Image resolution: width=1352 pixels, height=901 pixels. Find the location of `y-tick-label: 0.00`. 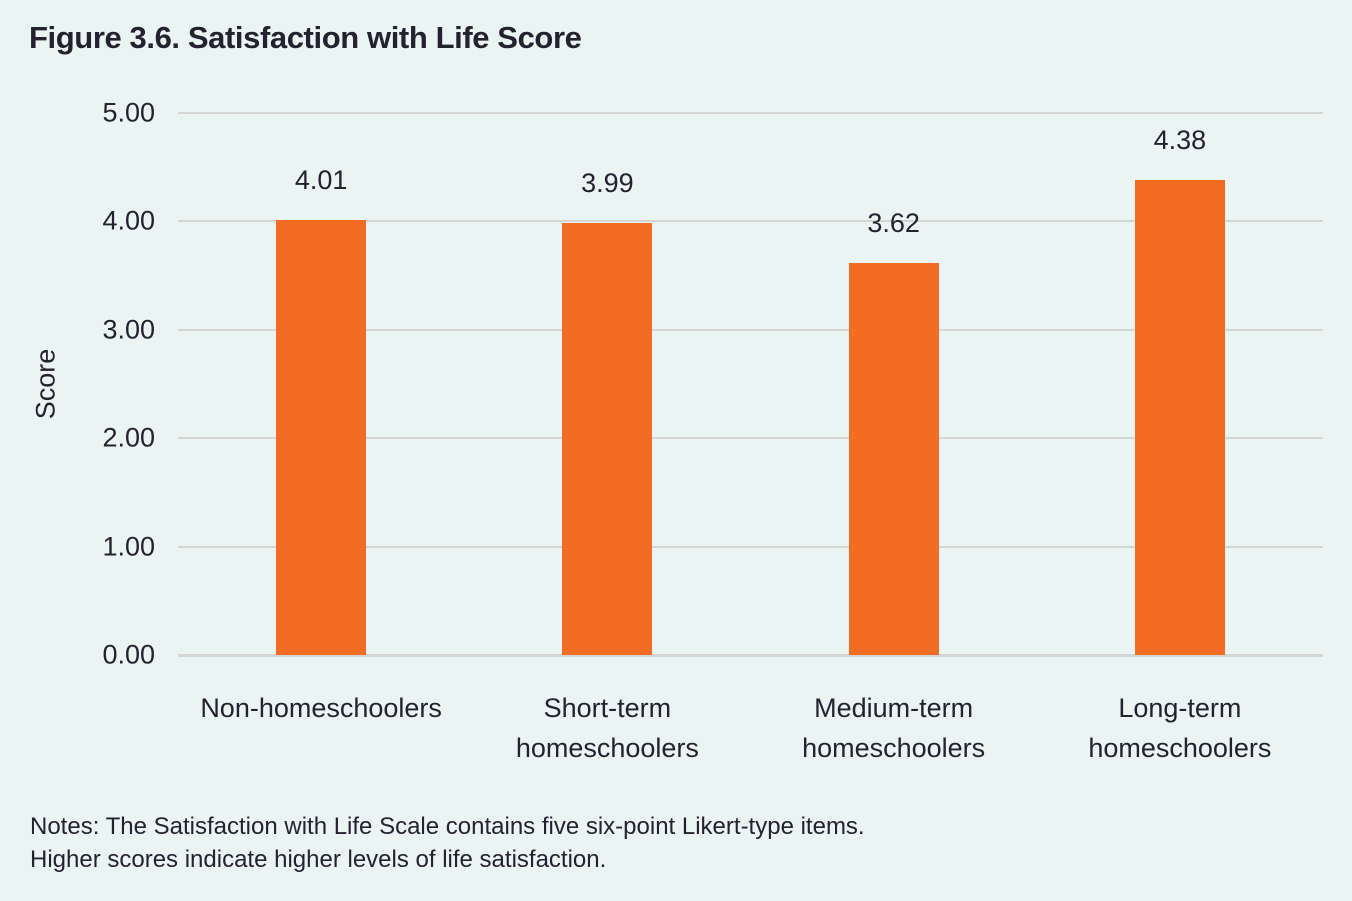

y-tick-label: 0.00 is located at coordinates (128, 654).